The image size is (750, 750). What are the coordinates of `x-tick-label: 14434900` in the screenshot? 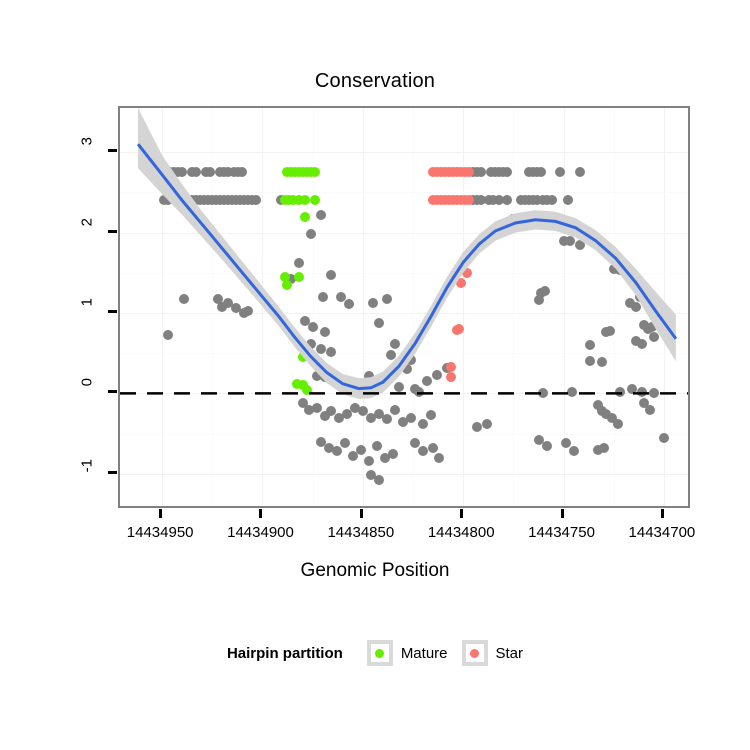 It's located at (260, 532).